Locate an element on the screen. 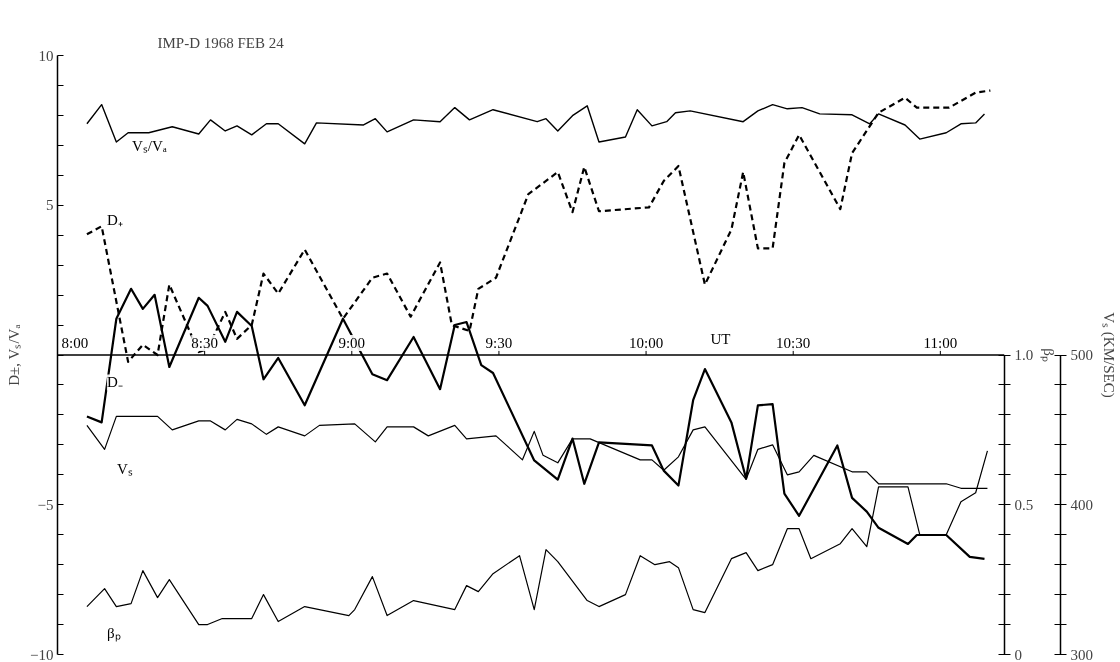 Image resolution: width=1120 pixels, height=662 pixels. y2-tick-label: 0.5 is located at coordinates (1024, 504).